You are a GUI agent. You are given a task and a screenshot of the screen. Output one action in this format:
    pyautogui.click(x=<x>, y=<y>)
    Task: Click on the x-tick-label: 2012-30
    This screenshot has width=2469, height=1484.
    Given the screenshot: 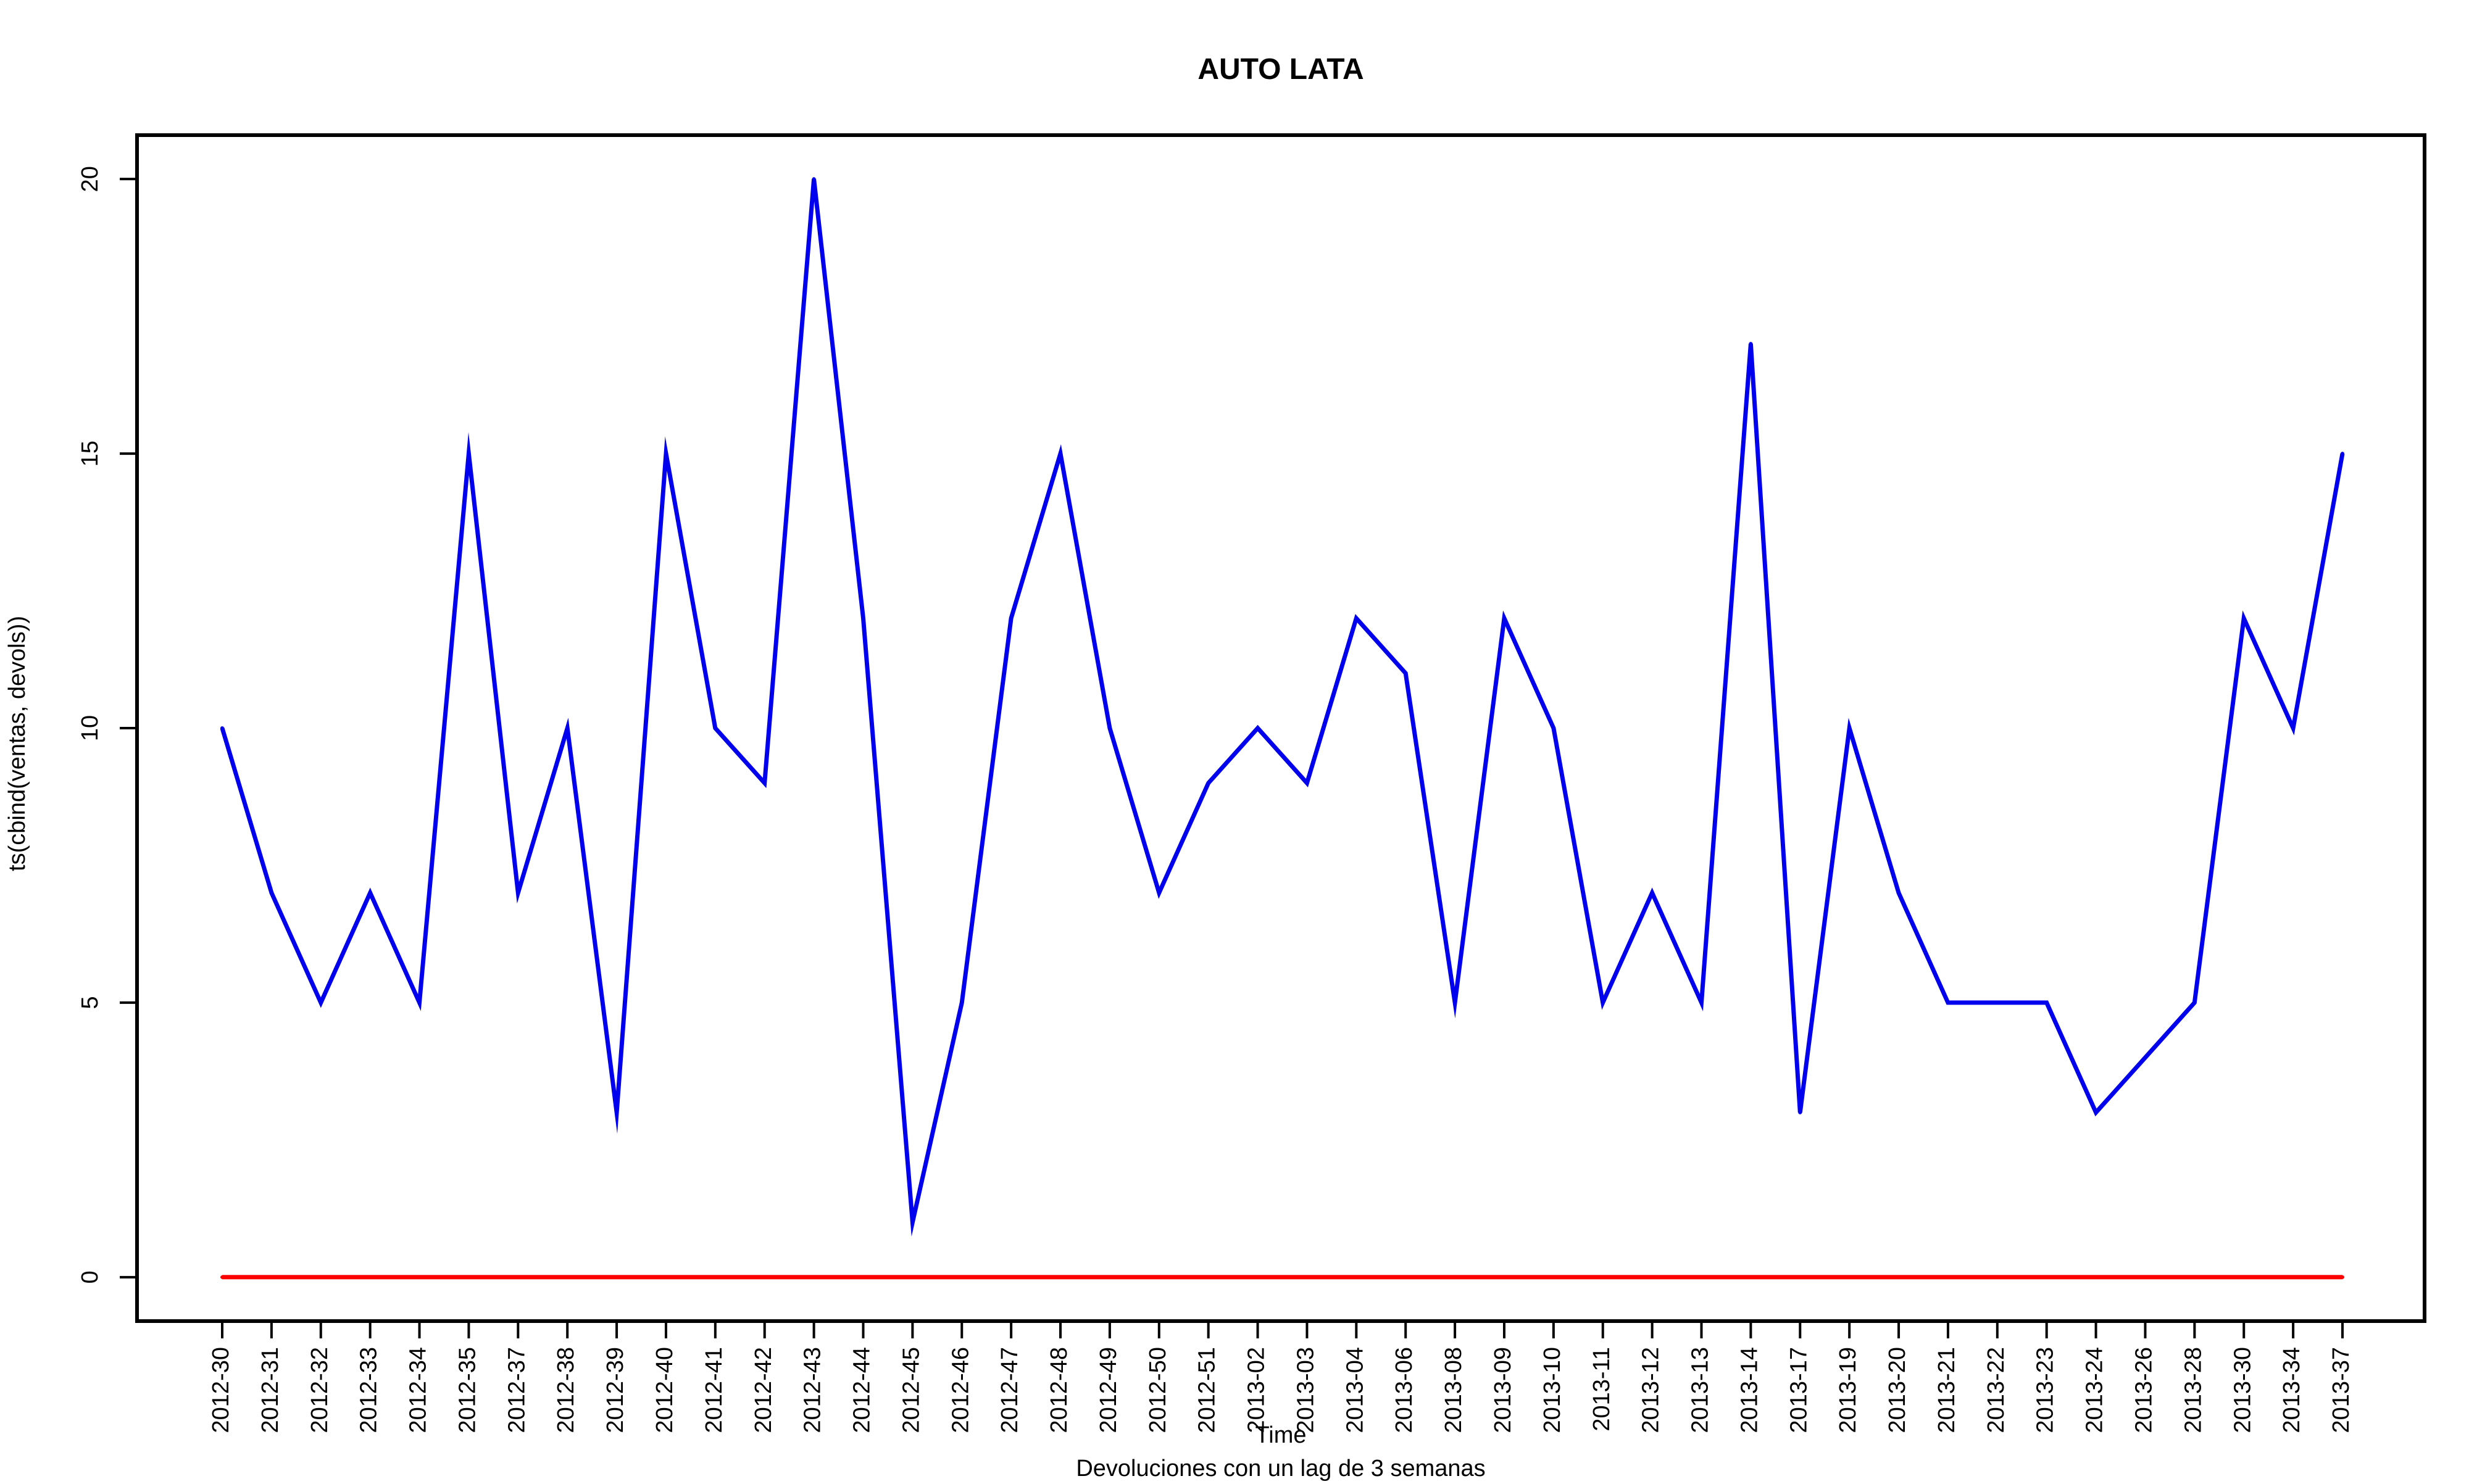 What is the action you would take?
    pyautogui.click(x=221, y=1390)
    